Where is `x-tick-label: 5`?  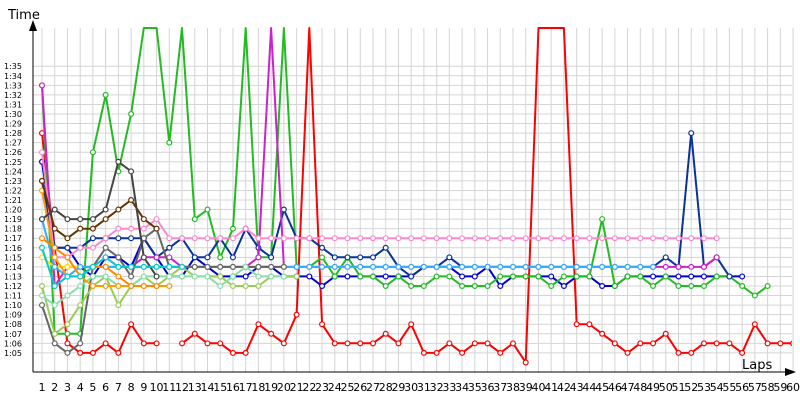
x-tick-label: 5 is located at coordinates (92, 387).